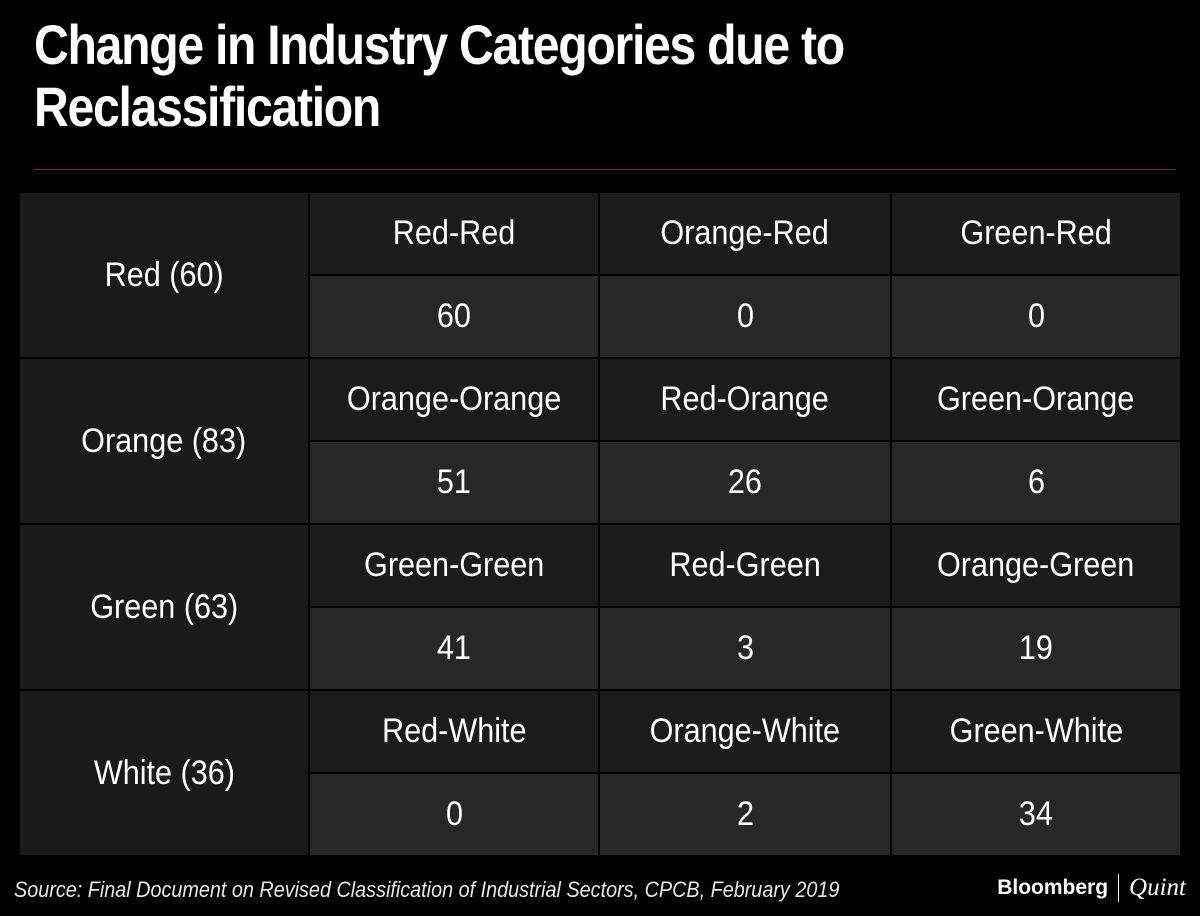  I want to click on transition-value: 60, so click(454, 316).